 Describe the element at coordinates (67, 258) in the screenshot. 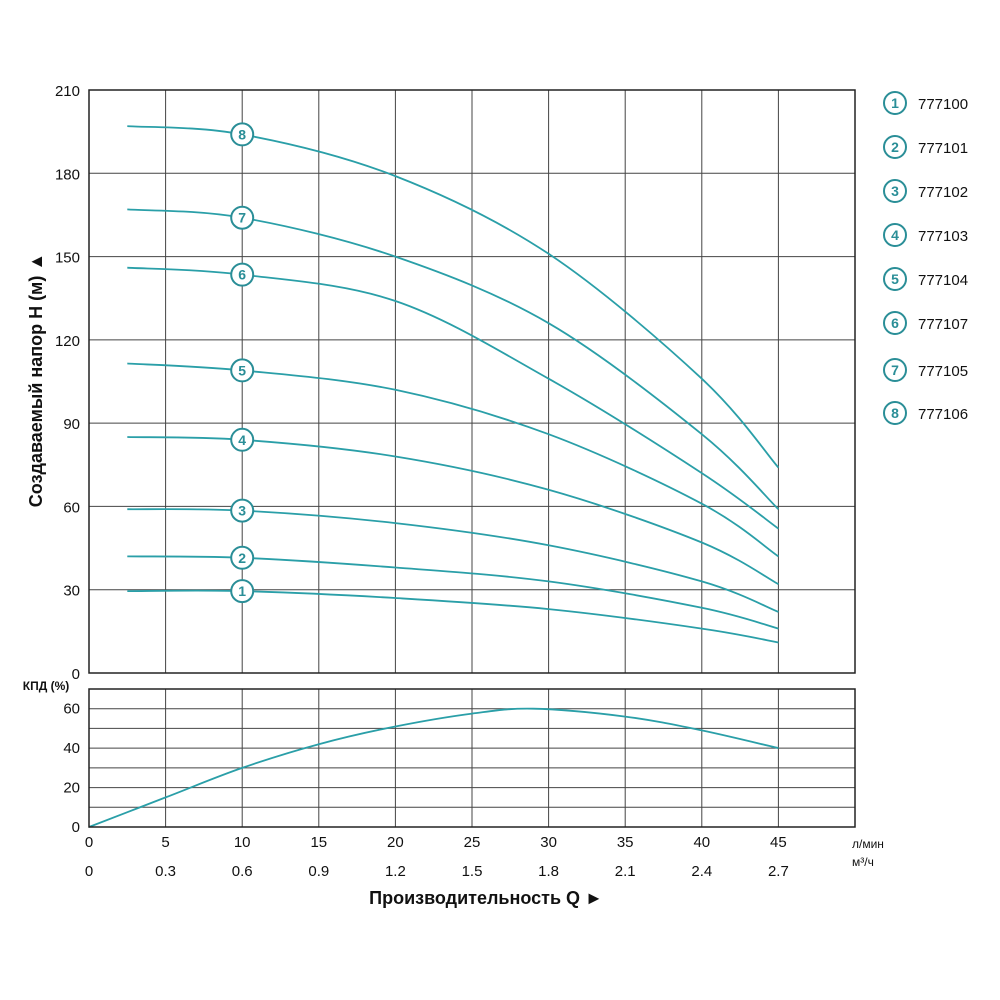

I see `head-y-tick: 150` at that location.